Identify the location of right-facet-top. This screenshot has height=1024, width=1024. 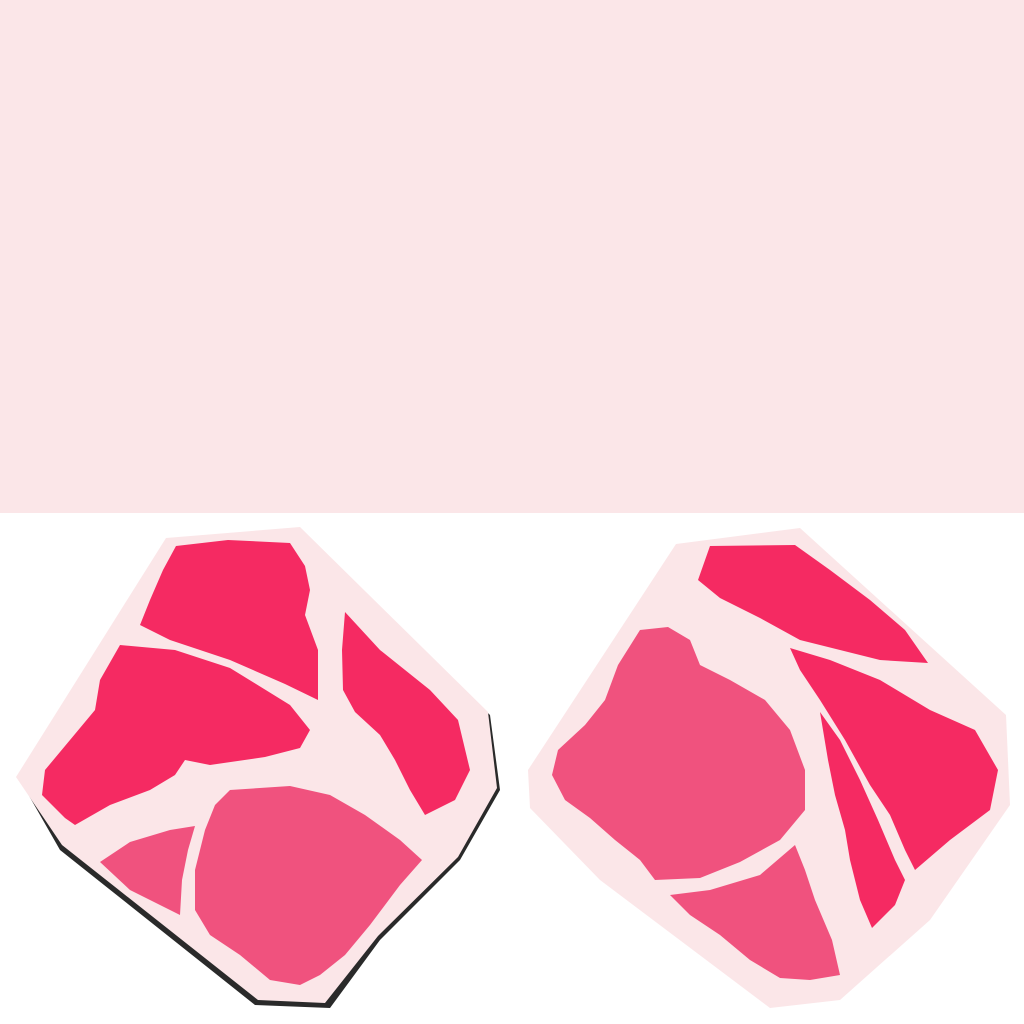
(813, 604).